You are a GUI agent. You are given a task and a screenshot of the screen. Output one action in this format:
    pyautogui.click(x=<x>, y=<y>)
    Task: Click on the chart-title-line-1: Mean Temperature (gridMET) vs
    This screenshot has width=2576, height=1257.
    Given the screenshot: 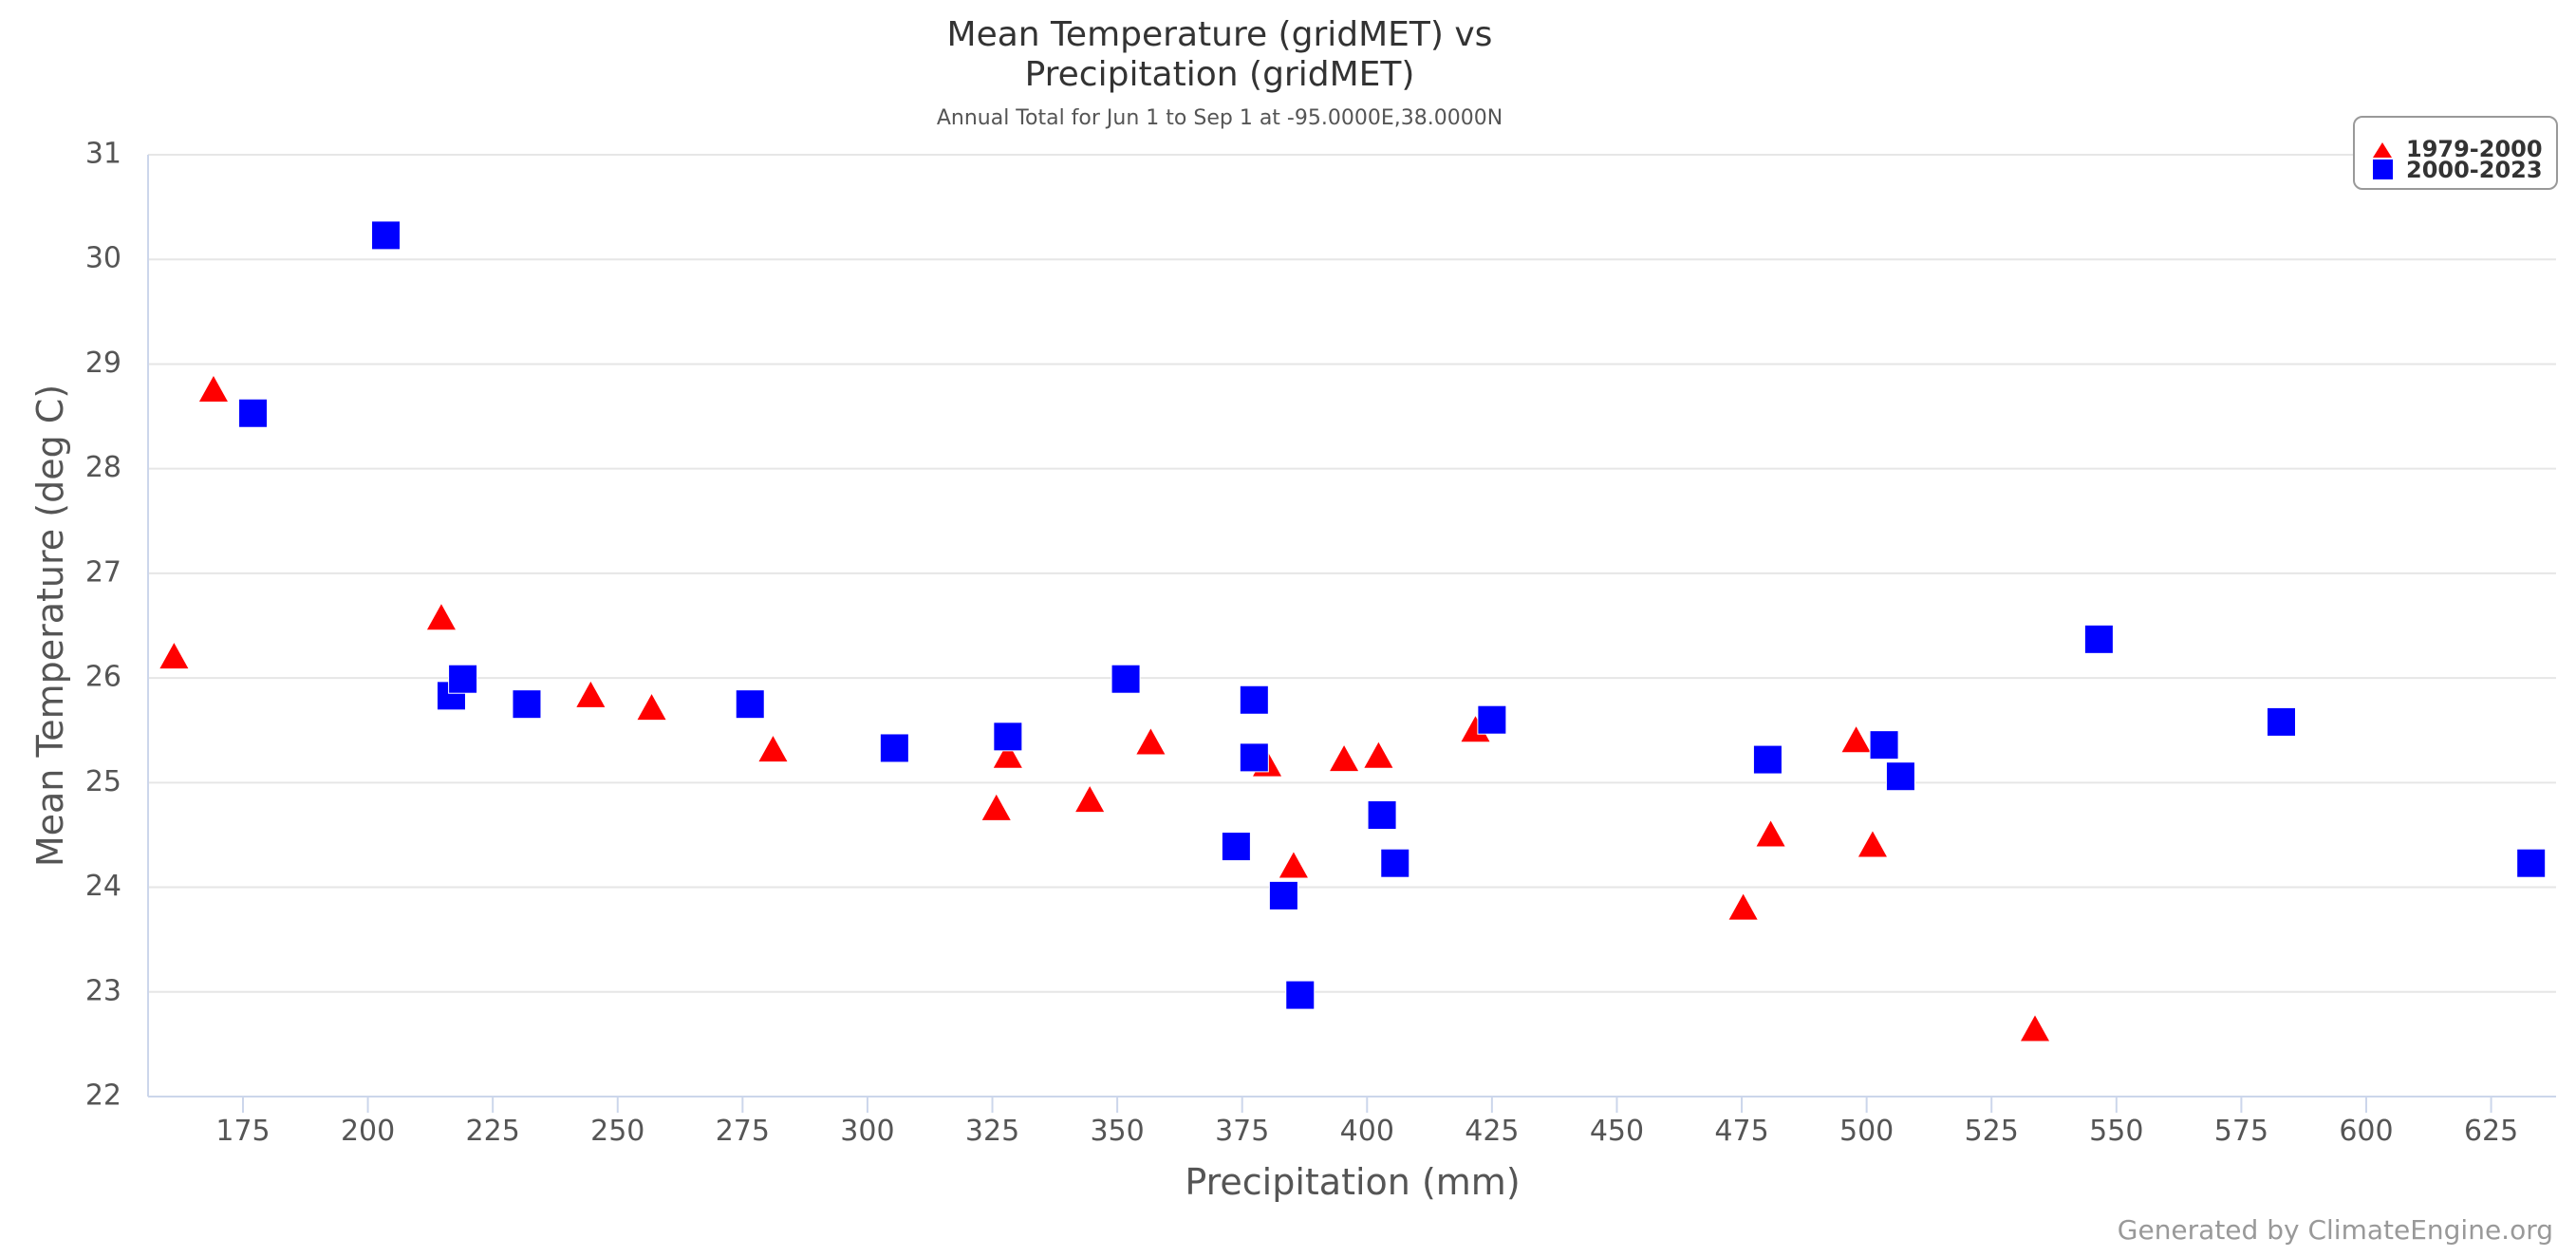 What is the action you would take?
    pyautogui.click(x=1220, y=35)
    